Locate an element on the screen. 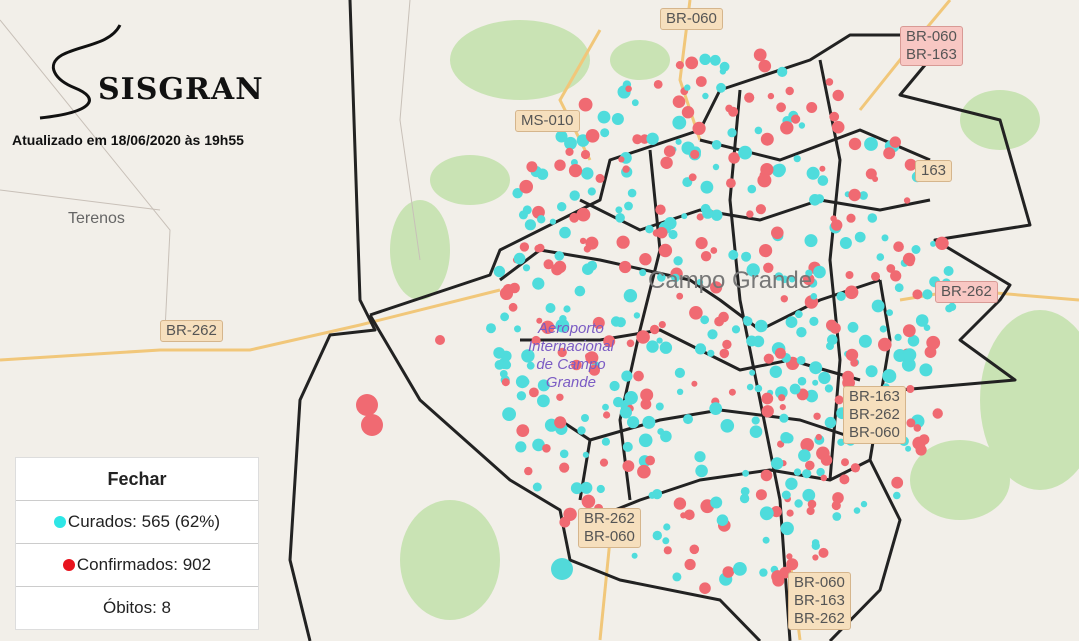  updated-text: Atualizado em 18/06/2020 às 19h55 is located at coordinates (128, 140).